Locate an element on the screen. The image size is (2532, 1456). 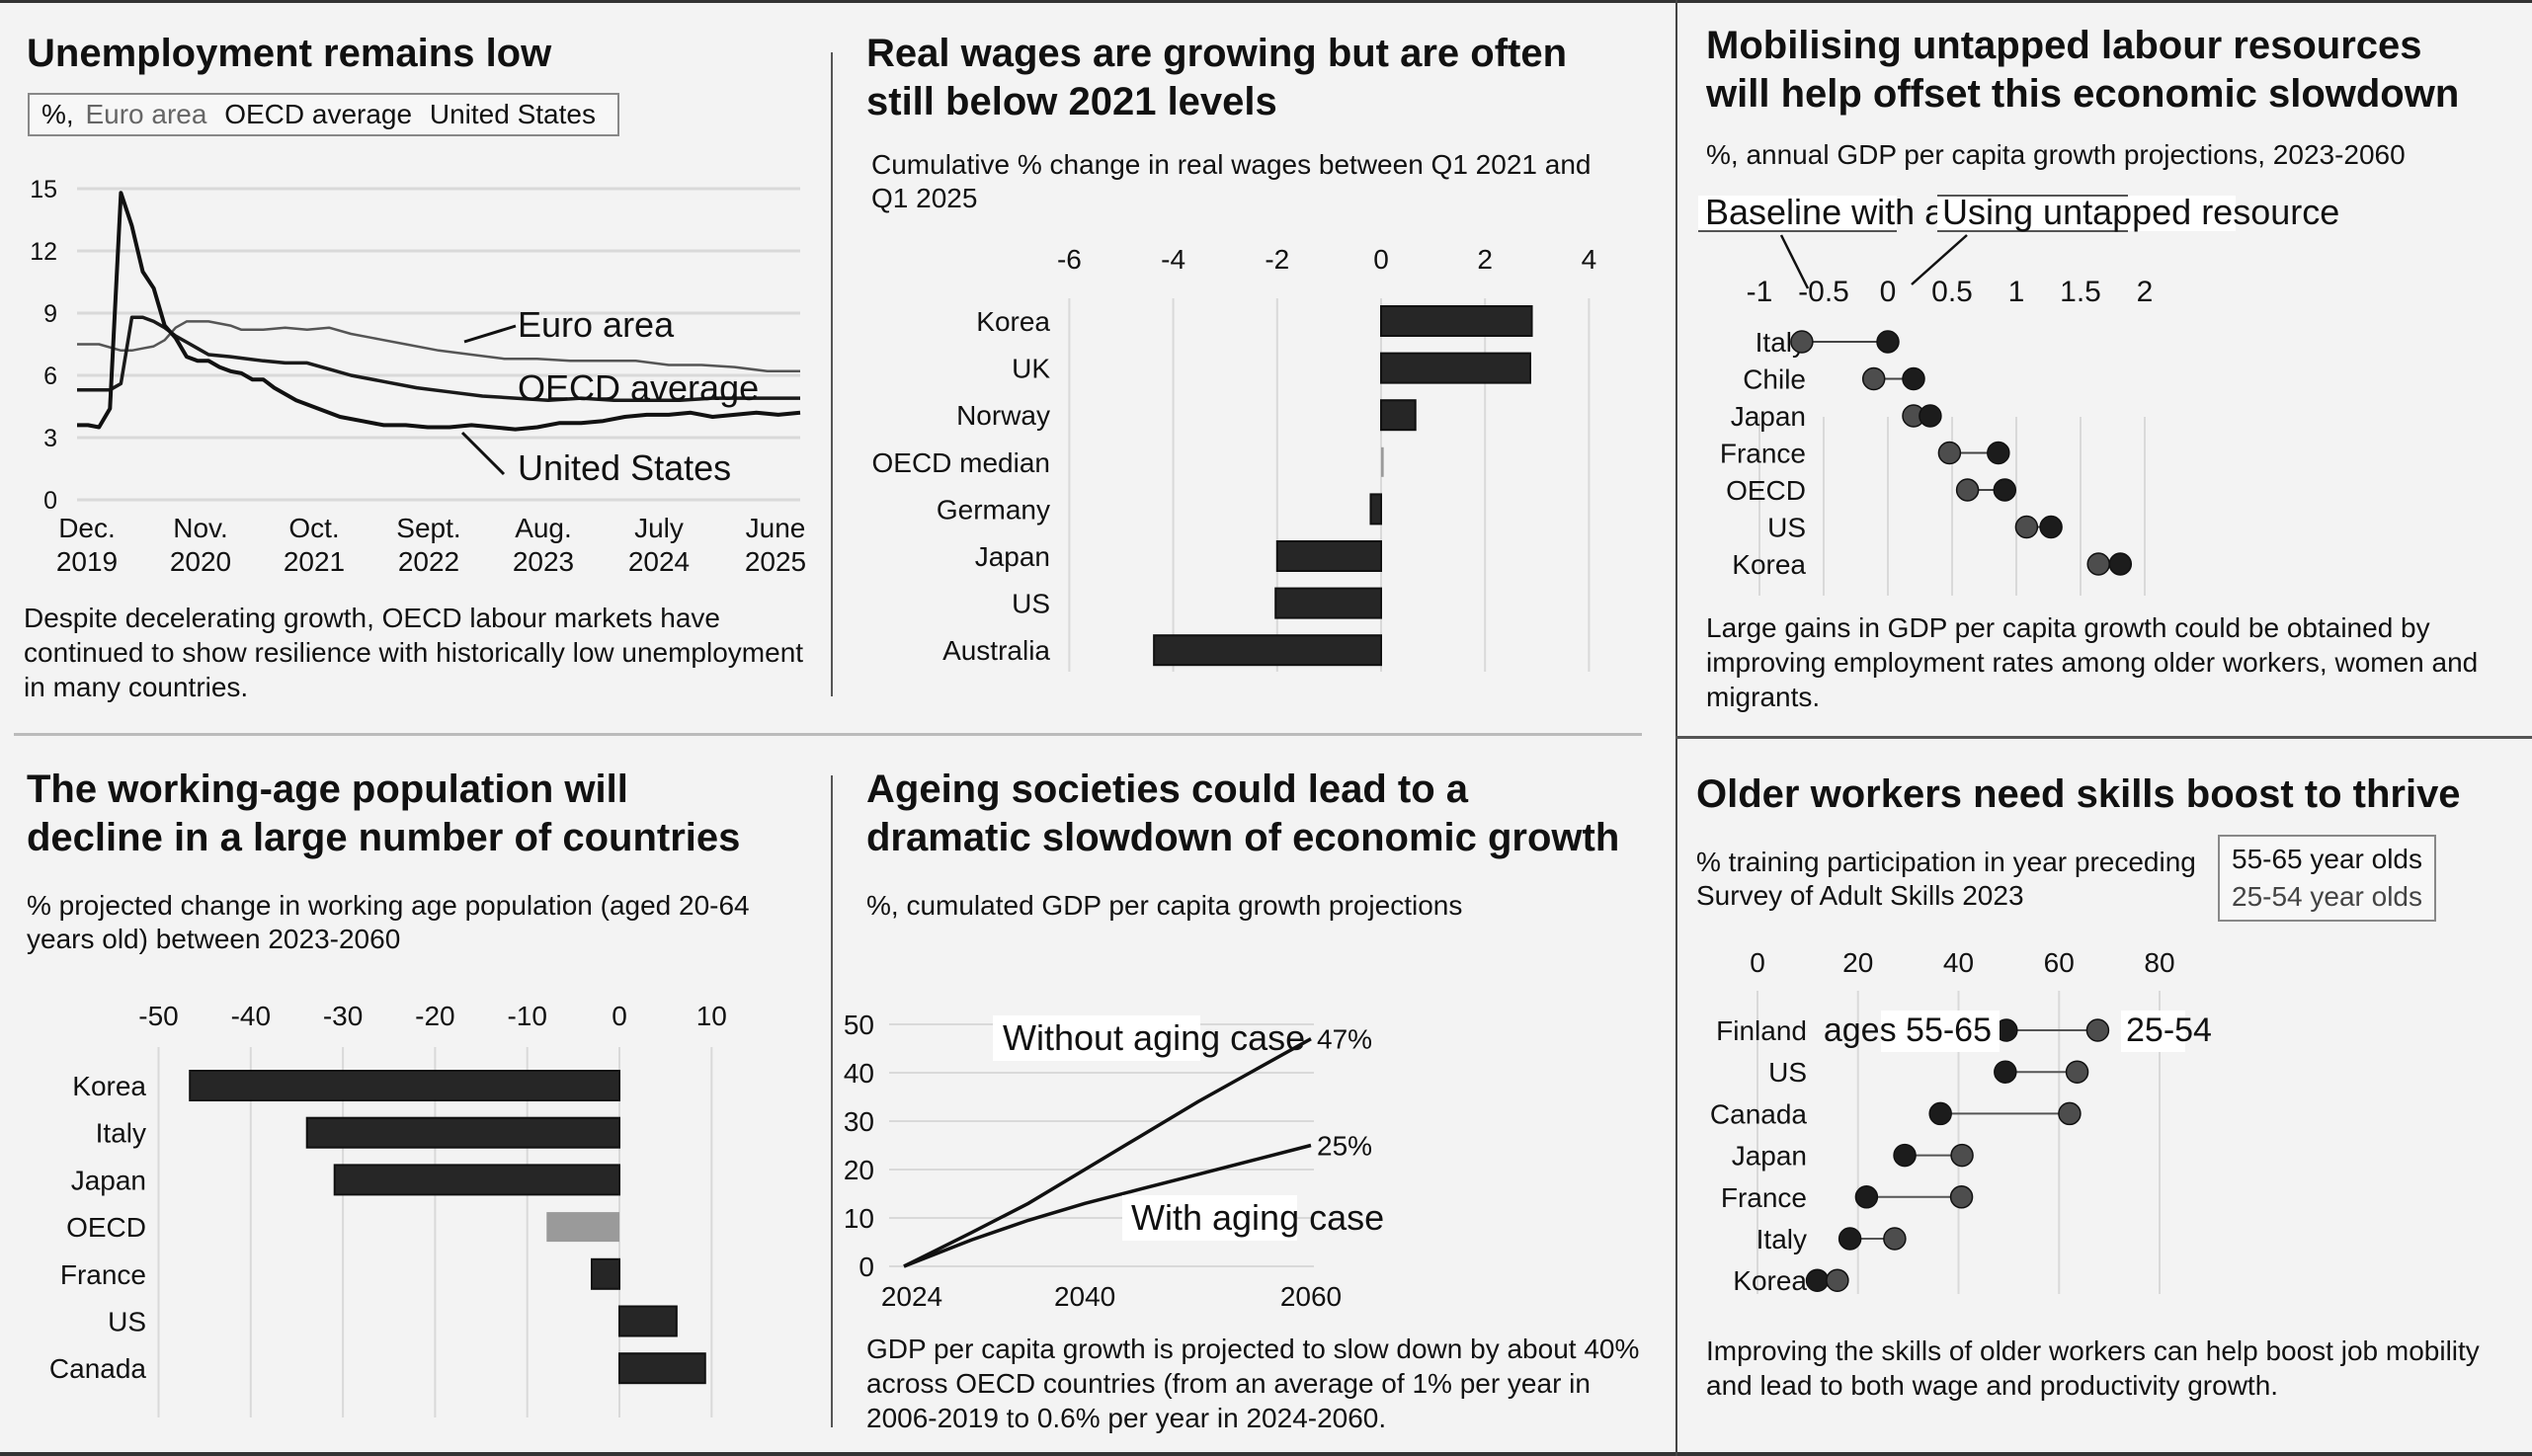
x-tick-label: -0.5 is located at coordinates (1823, 292).